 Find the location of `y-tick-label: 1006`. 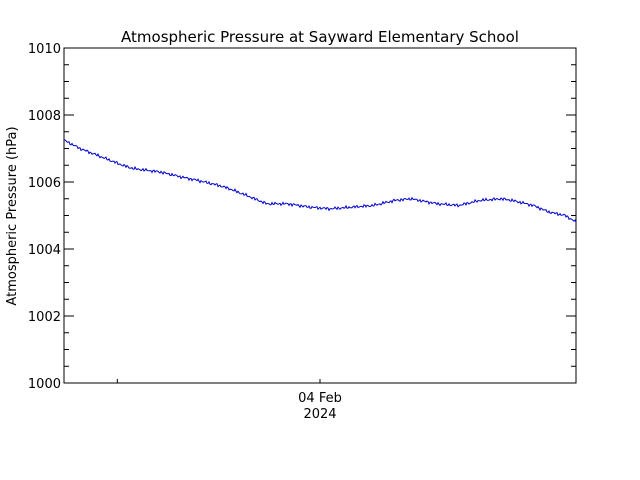

y-tick-label: 1006 is located at coordinates (44, 183).